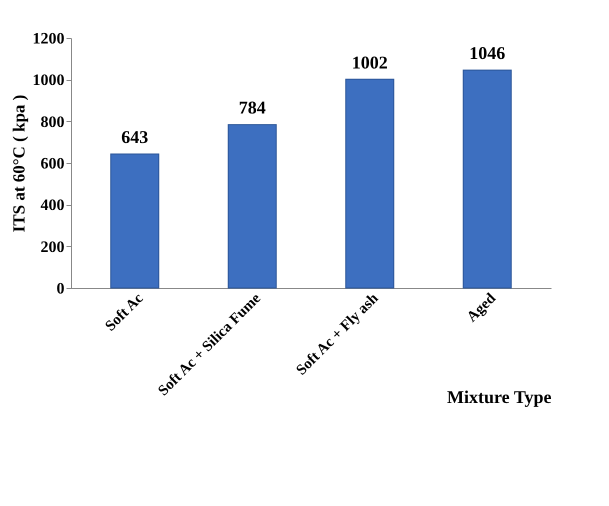  What do you see at coordinates (499, 397) in the screenshot?
I see `x-axis-title: Mixture Type` at bounding box center [499, 397].